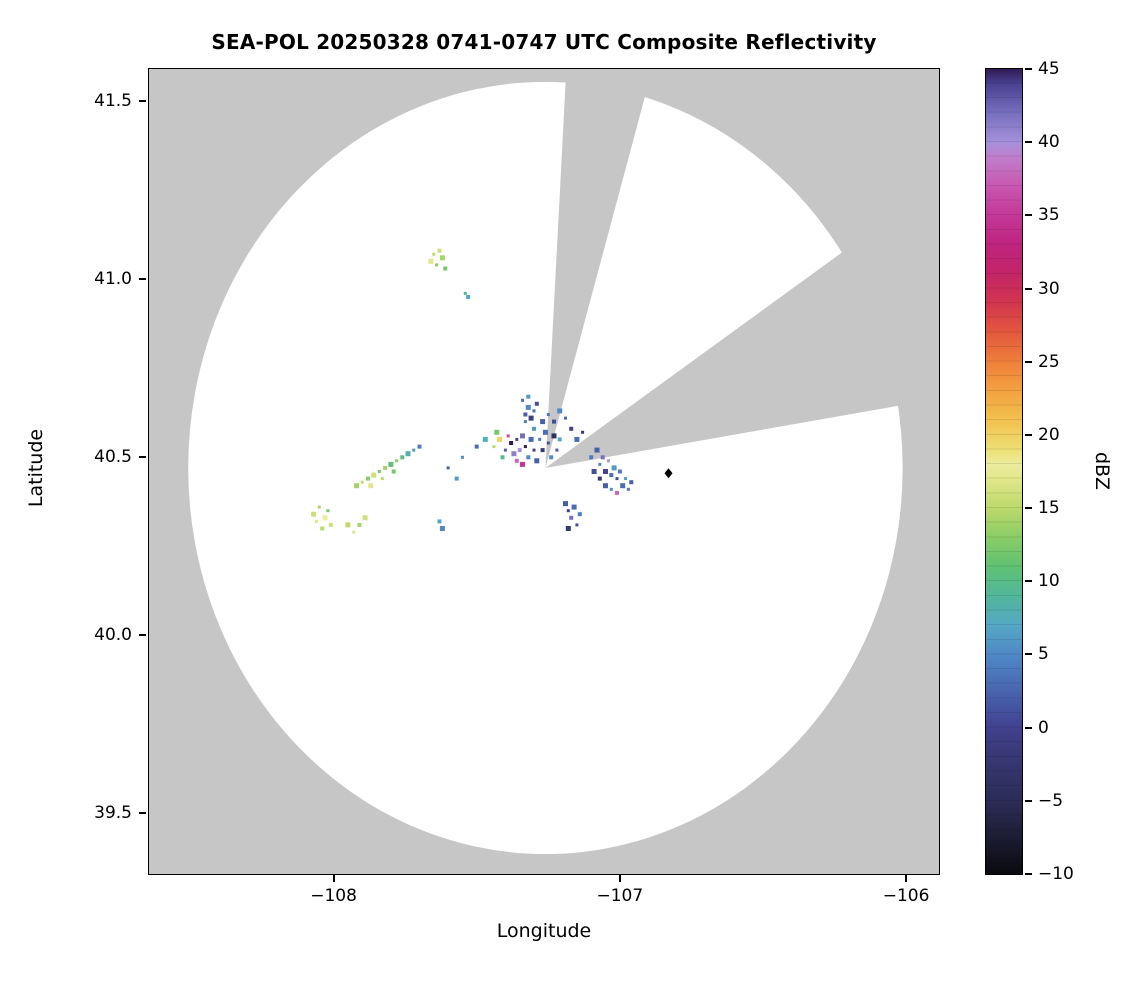 This screenshot has height=990, width=1146. I want to click on x-axis-label: Longitude, so click(544, 931).